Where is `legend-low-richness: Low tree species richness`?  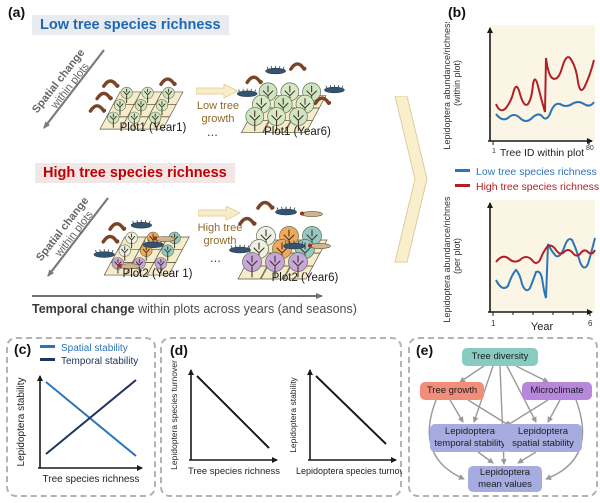 legend-low-richness: Low tree species richness is located at coordinates (526, 172).